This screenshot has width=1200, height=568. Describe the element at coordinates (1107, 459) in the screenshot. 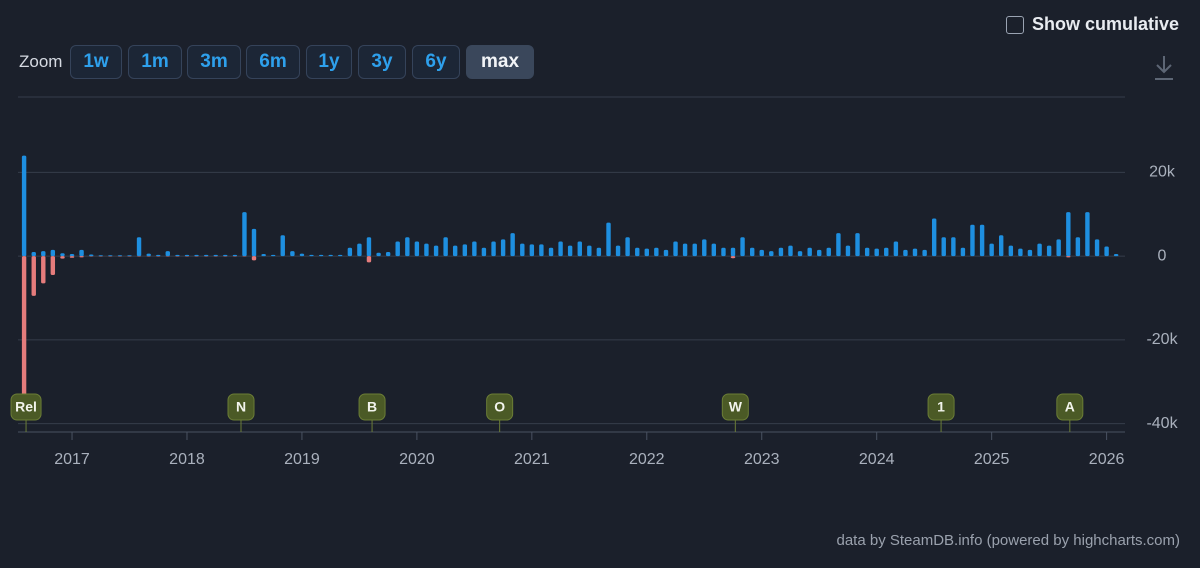

I see `x-tick-label: 2026` at that location.